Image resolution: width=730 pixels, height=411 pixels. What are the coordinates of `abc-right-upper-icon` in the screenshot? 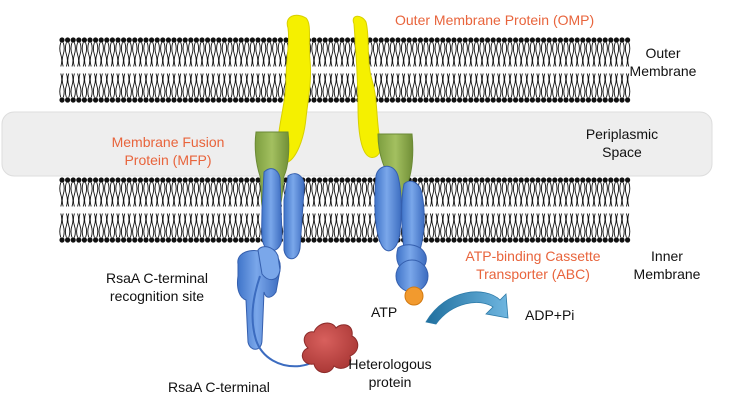 It's located at (388, 208).